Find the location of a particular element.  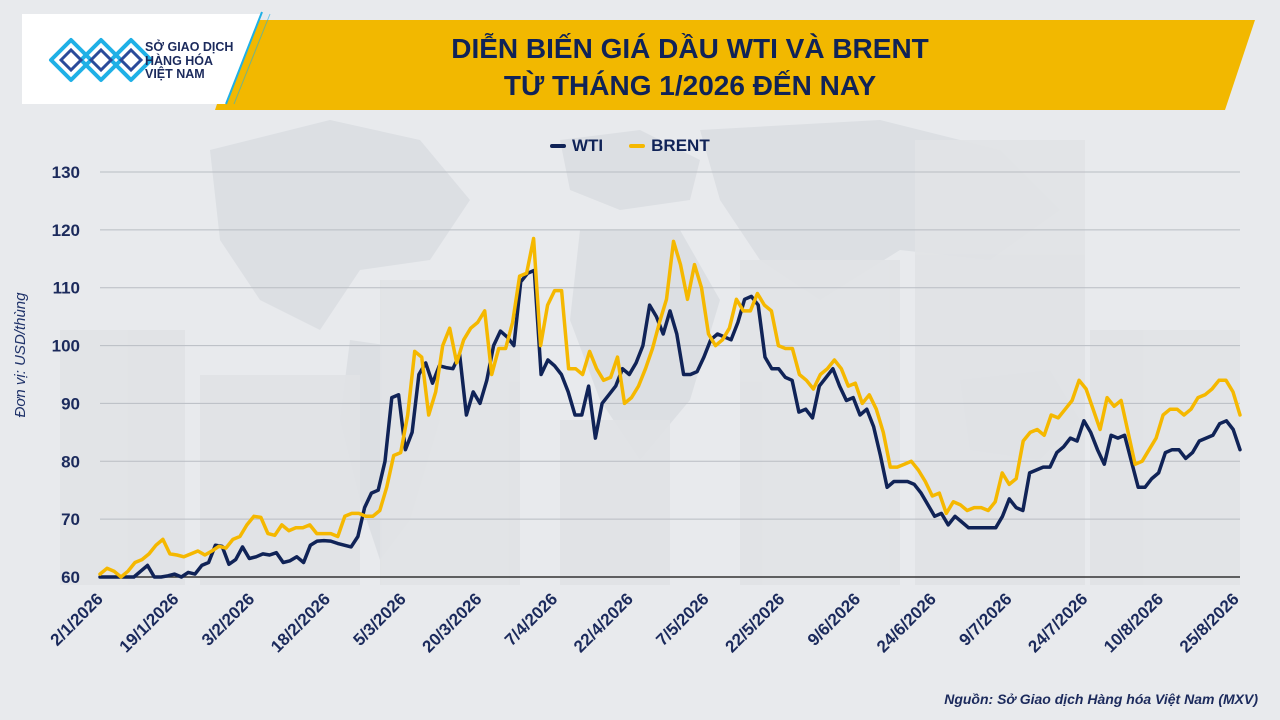

legend-item-wti: WTI is located at coordinates (576, 146).